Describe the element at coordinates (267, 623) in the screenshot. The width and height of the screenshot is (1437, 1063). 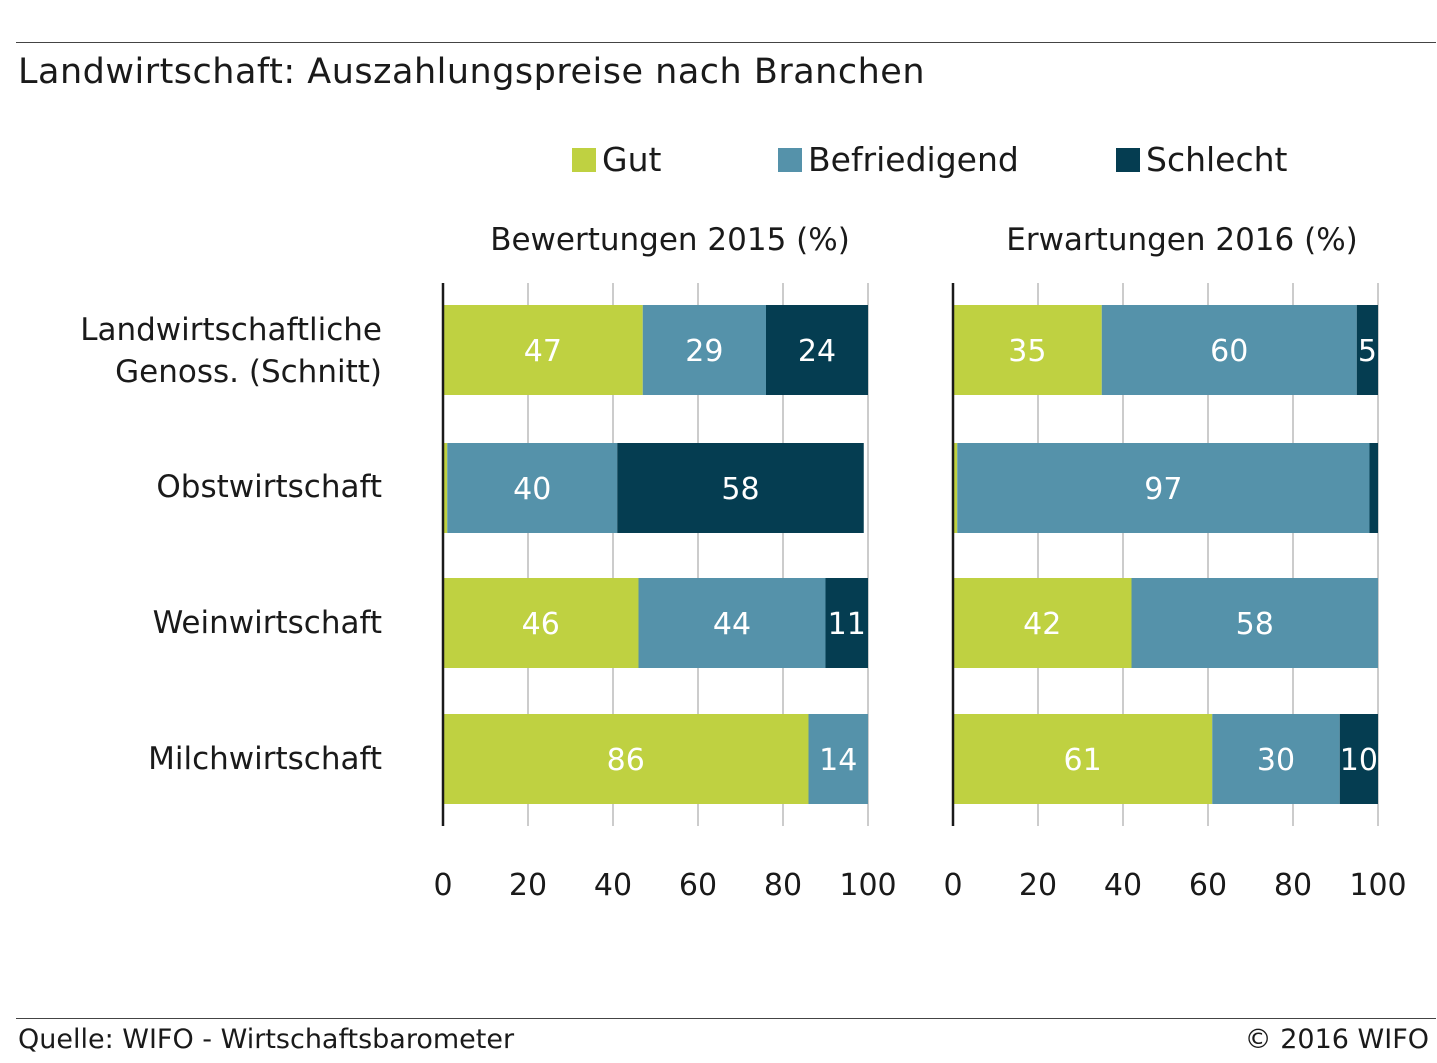
I see `category-label-weinwirtschaft: Weinwirtschaft` at that location.